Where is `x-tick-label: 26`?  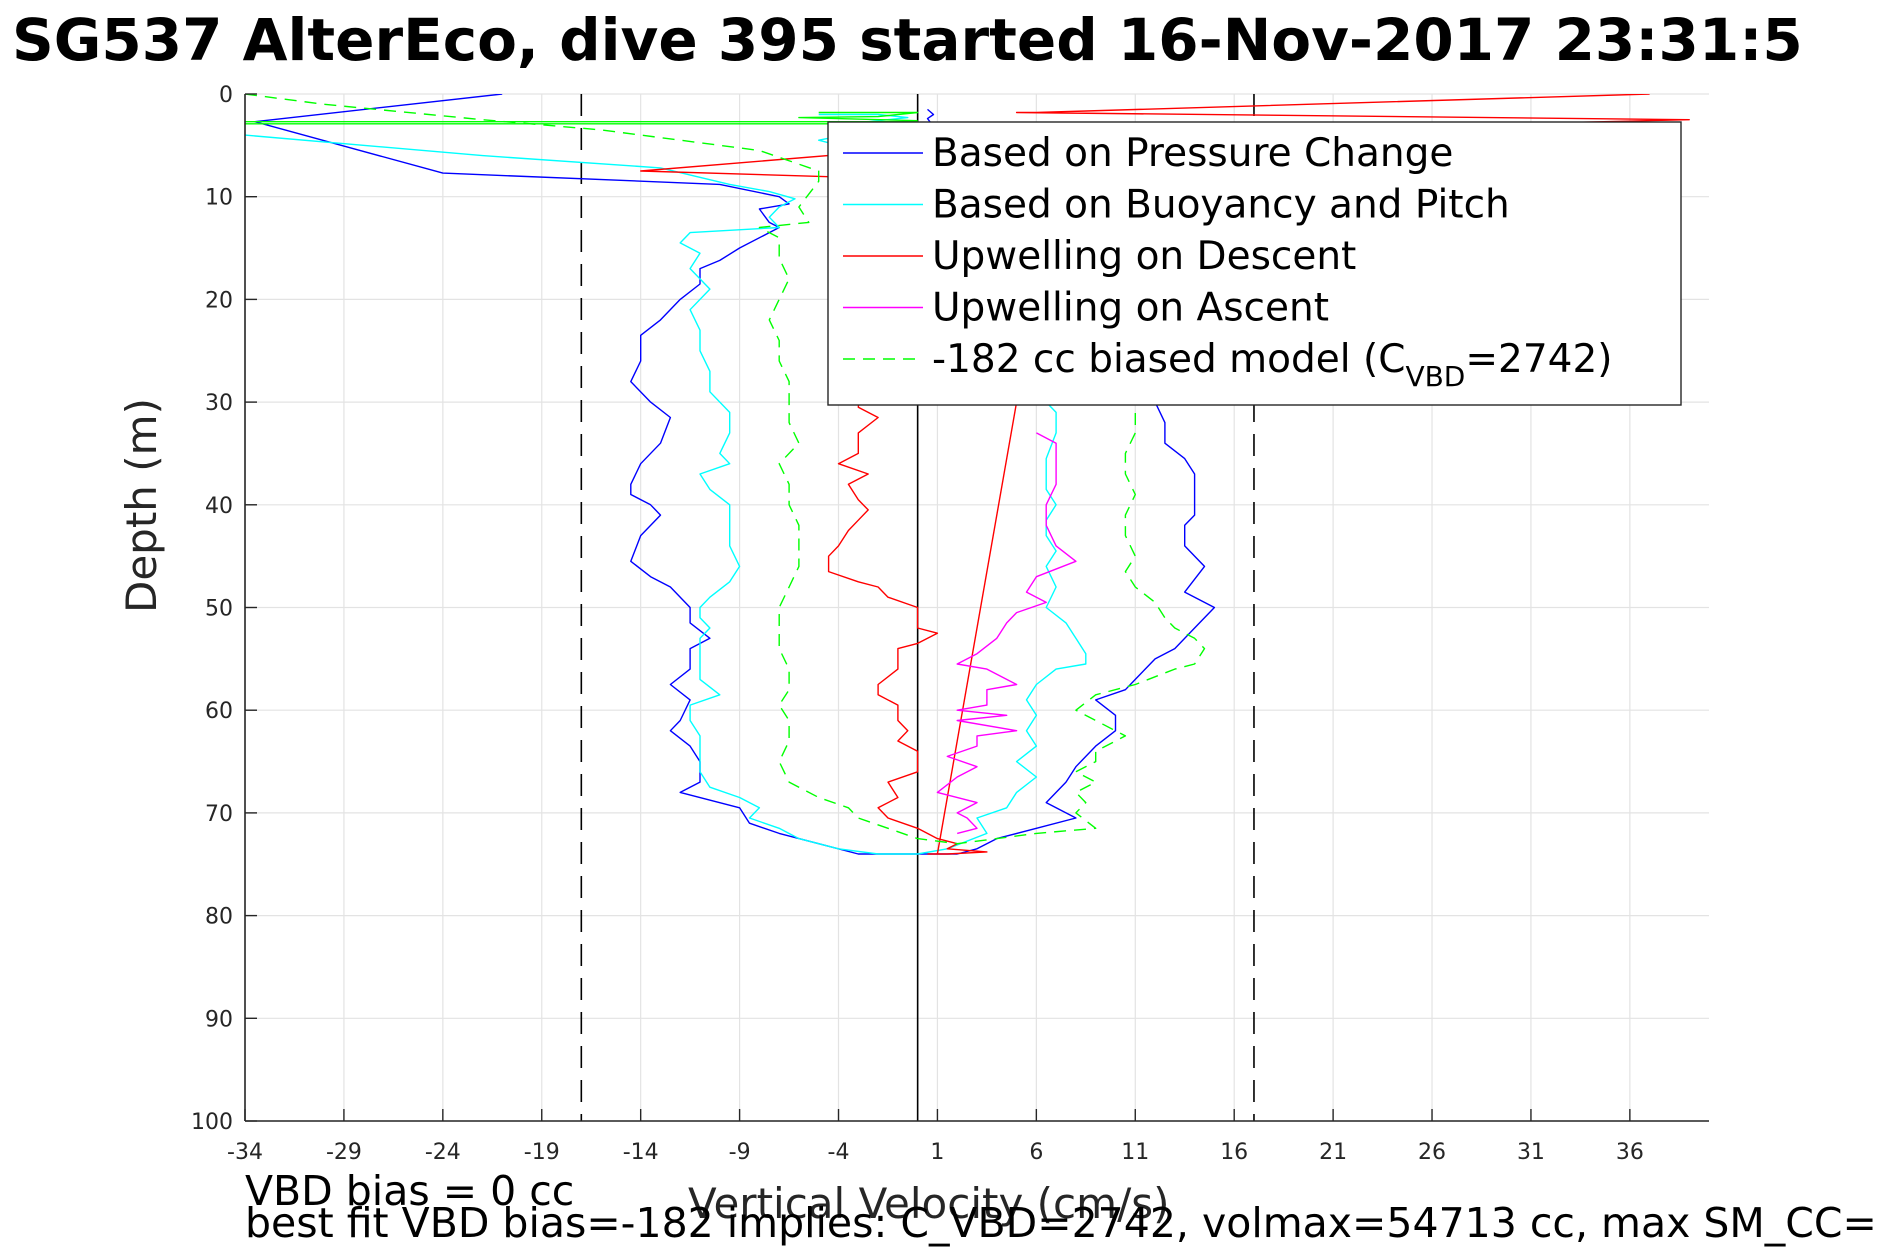 x-tick-label: 26 is located at coordinates (1432, 1152).